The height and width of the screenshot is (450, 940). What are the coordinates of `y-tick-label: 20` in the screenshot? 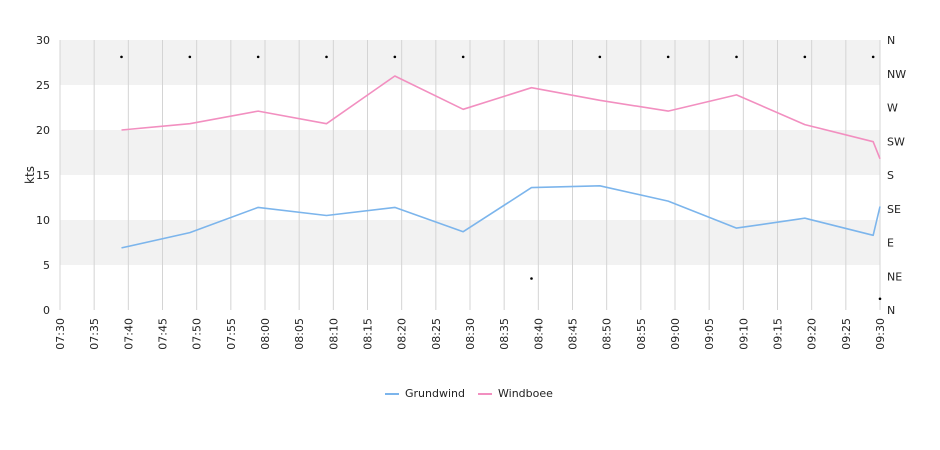 It's located at (43, 130).